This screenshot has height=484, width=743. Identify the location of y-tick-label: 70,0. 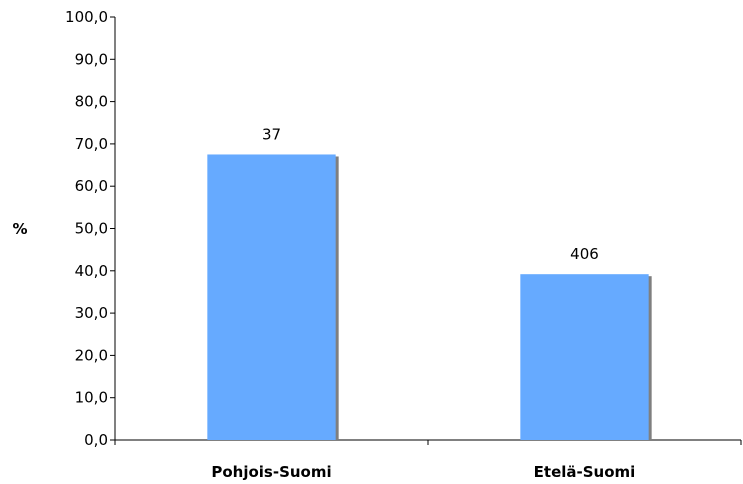
(91, 144).